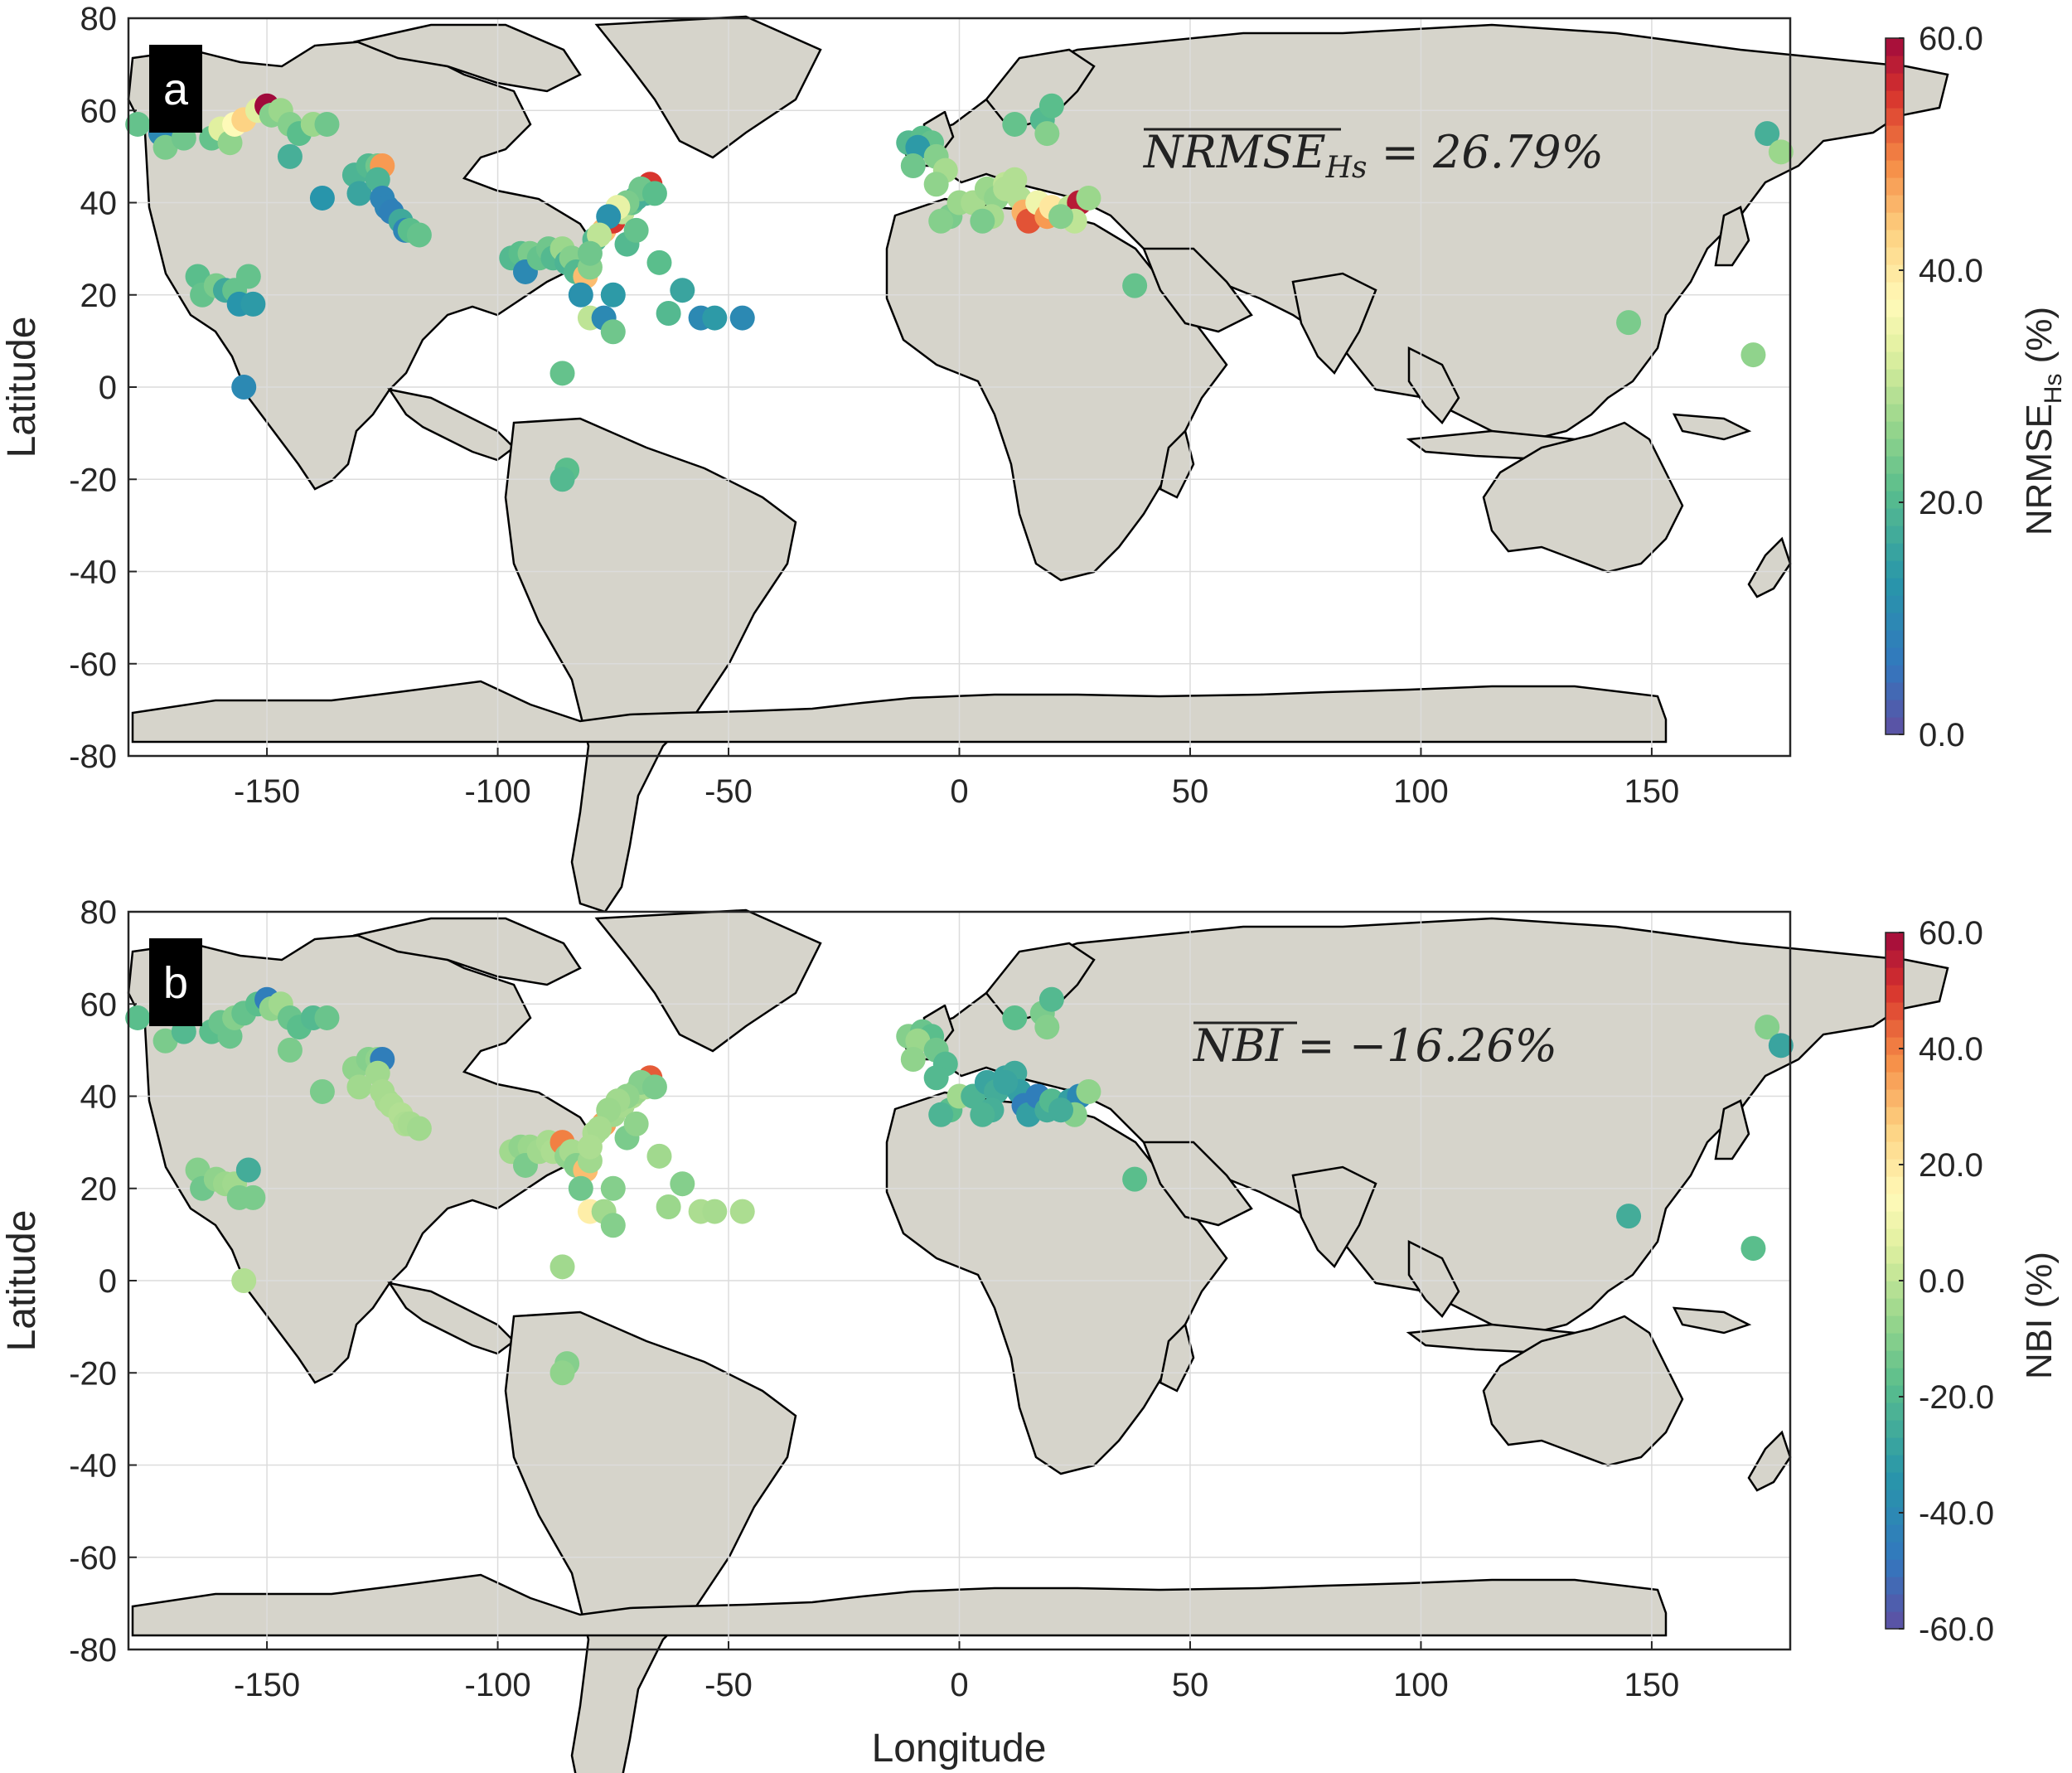 This screenshot has width=2072, height=1773. What do you see at coordinates (1486, 152) in the screenshot?
I see `stat-value: = 26.79%` at bounding box center [1486, 152].